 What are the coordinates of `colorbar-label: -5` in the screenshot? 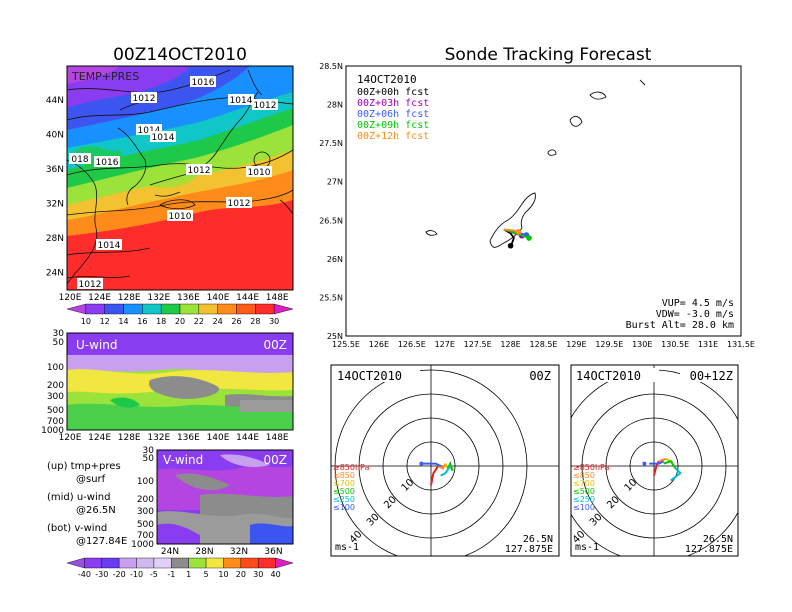 It's located at (154, 574).